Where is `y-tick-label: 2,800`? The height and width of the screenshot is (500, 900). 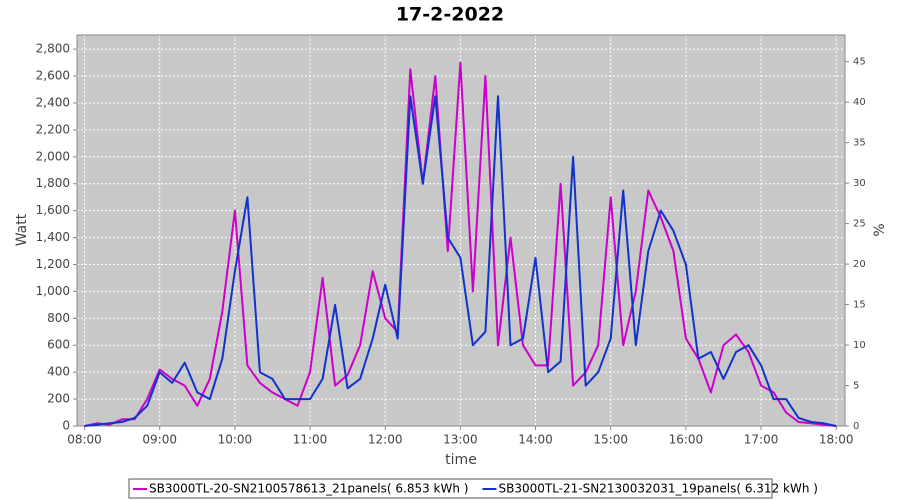 y-tick-label: 2,800 is located at coordinates (53, 49).